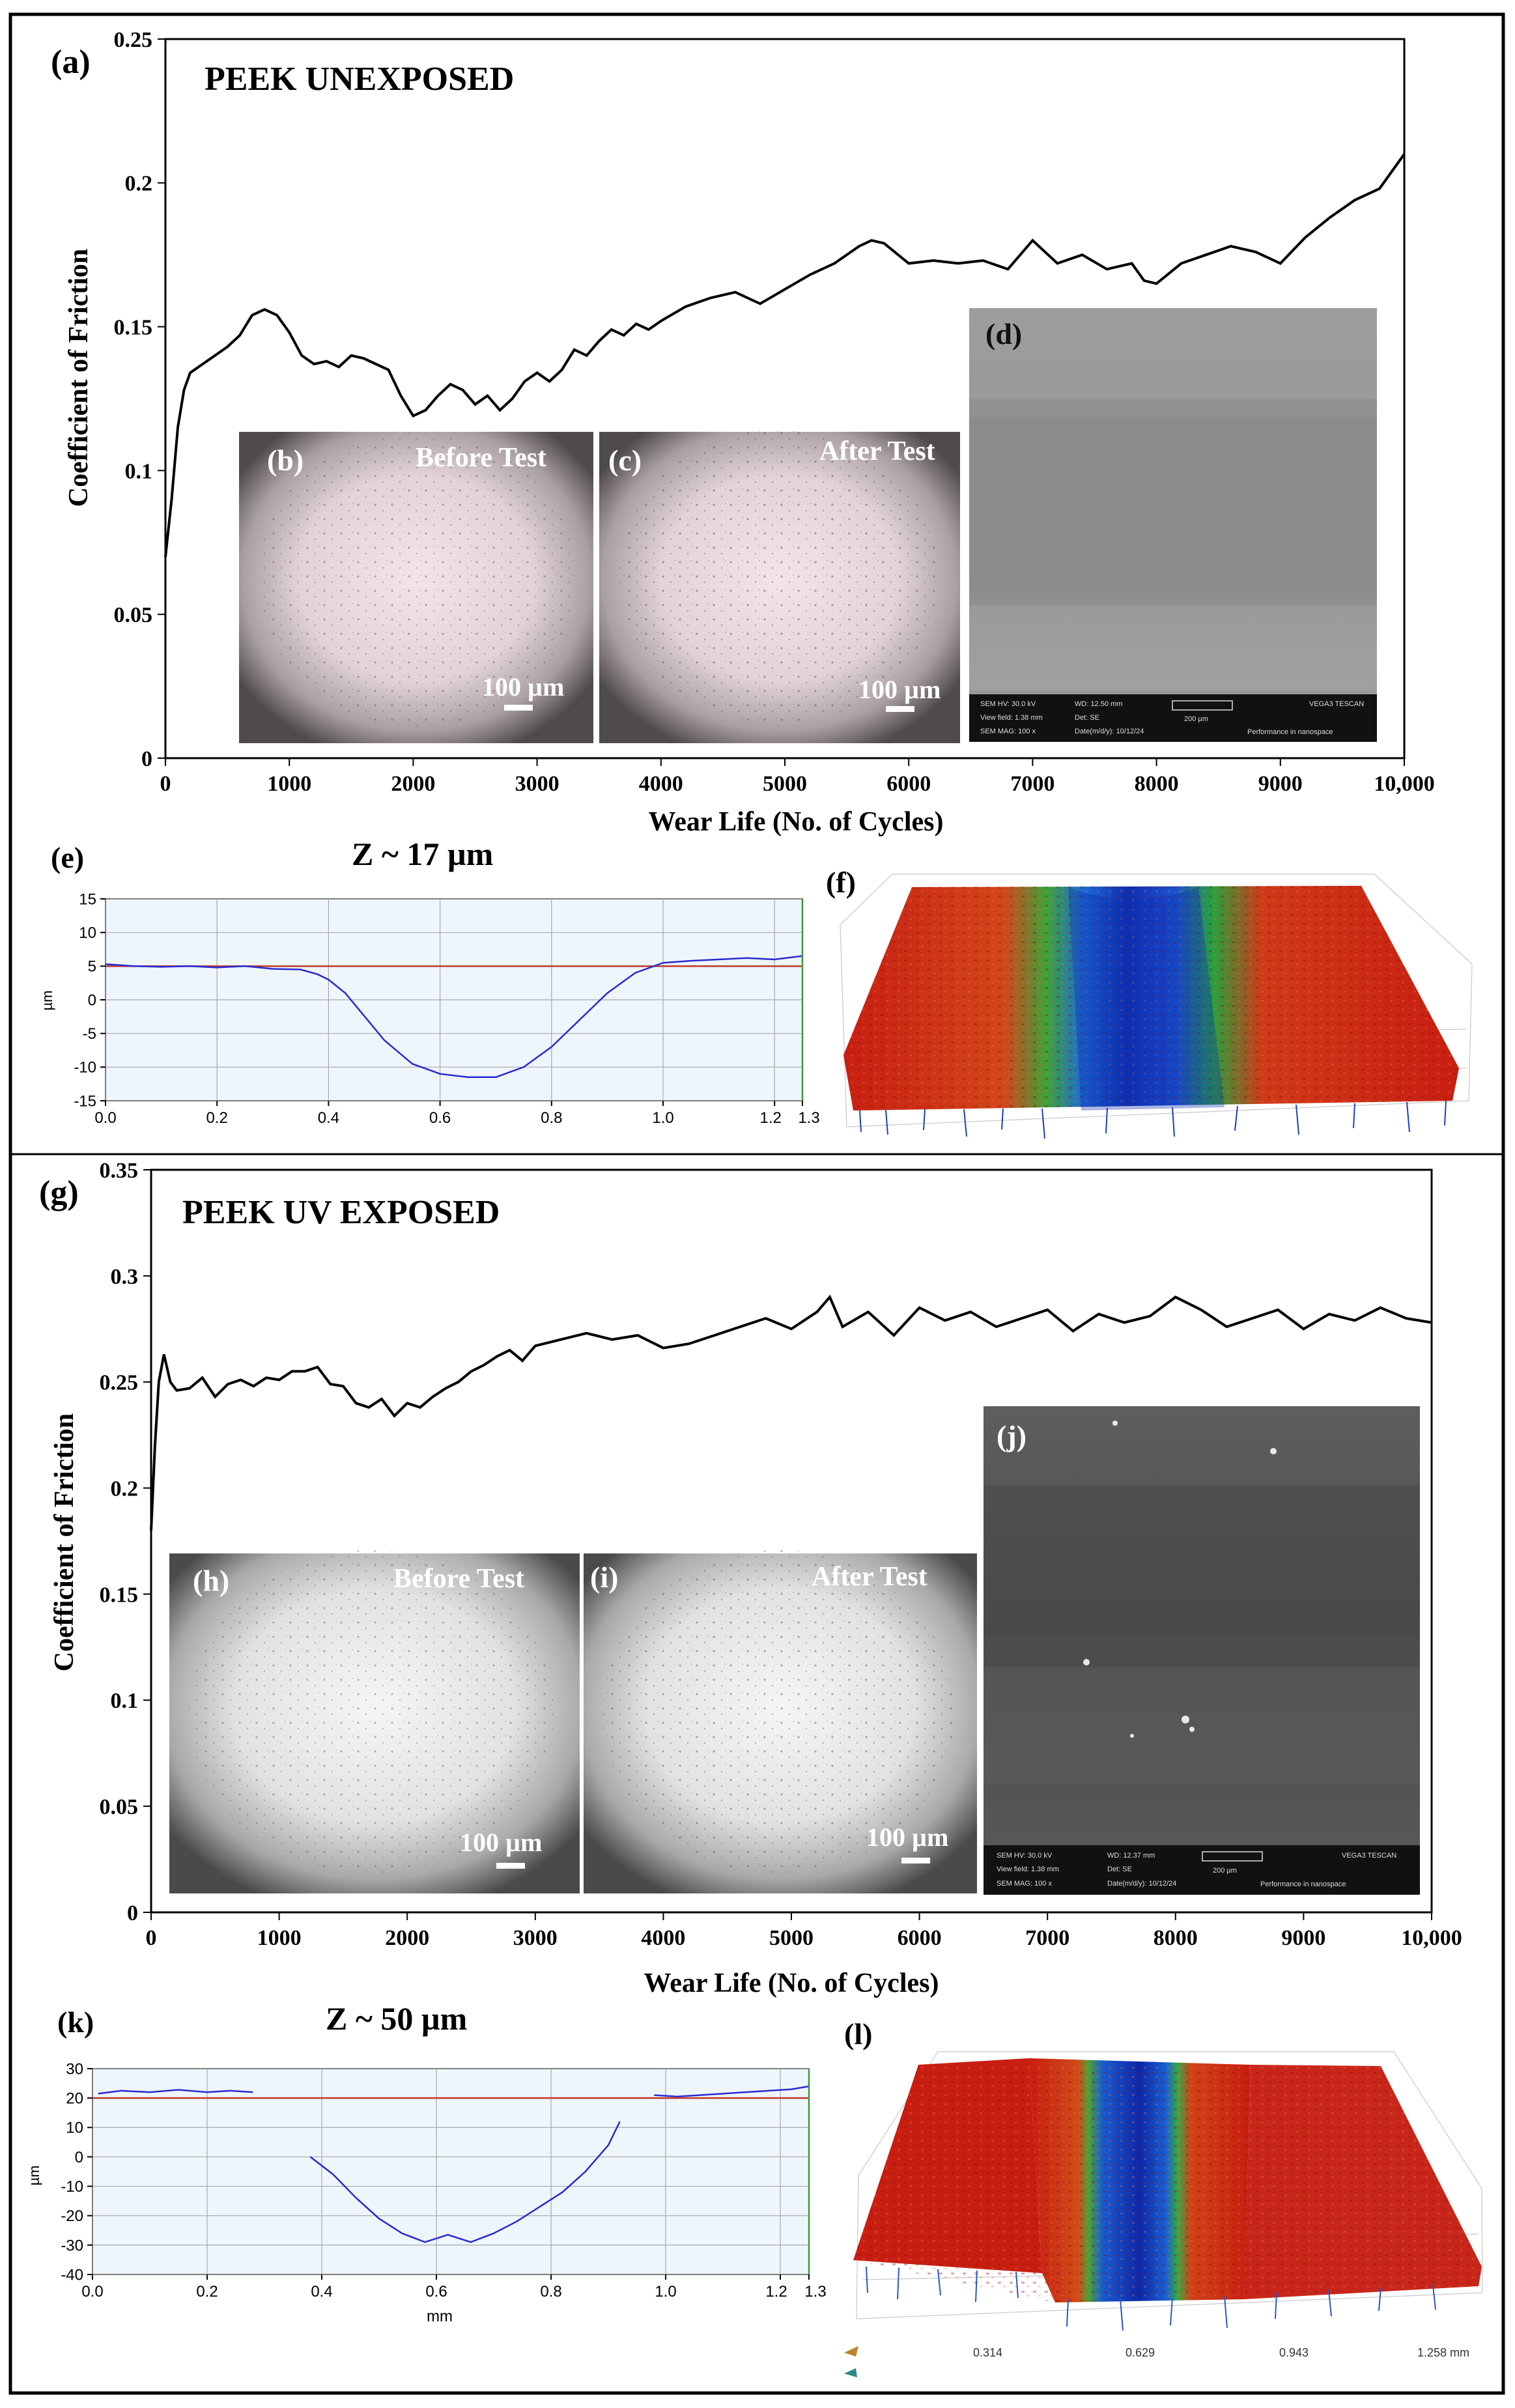 The width and height of the screenshot is (1515, 2408). What do you see at coordinates (166, 784) in the screenshot?
I see `x-tick-label: 0` at bounding box center [166, 784].